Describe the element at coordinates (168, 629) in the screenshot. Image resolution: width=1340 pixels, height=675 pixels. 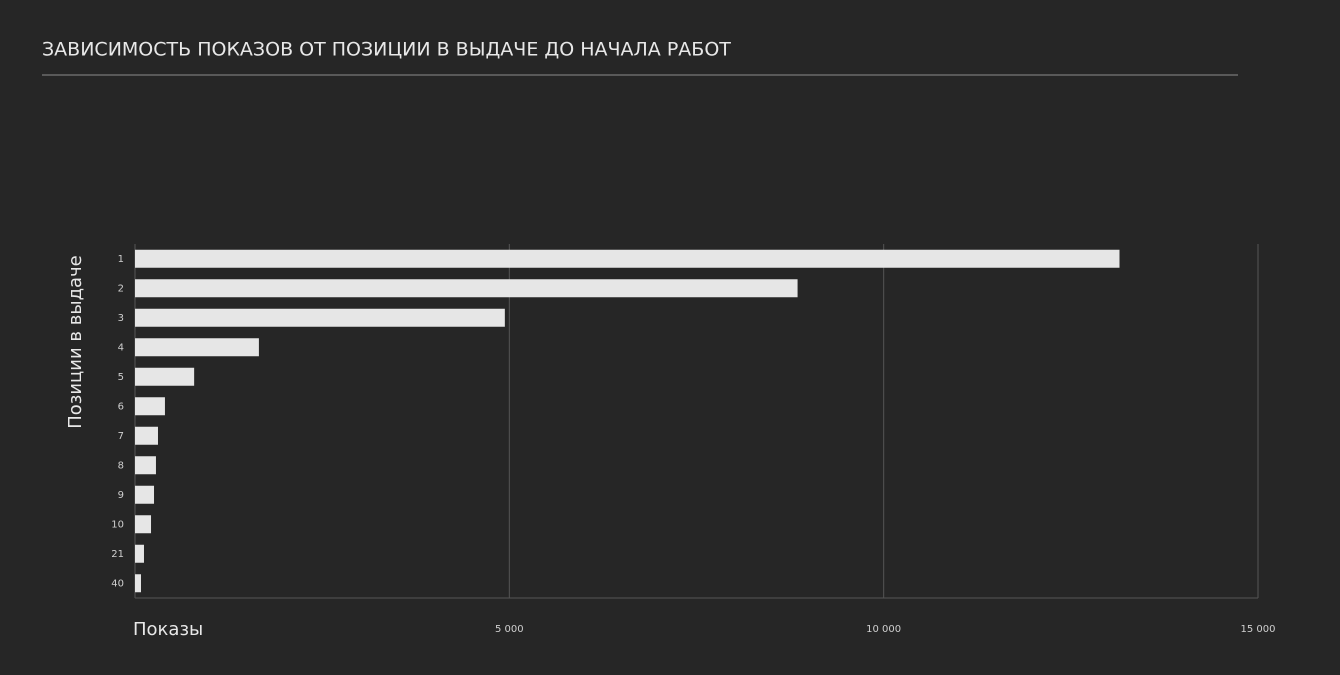
I see `x-axis-label: Показы` at that location.